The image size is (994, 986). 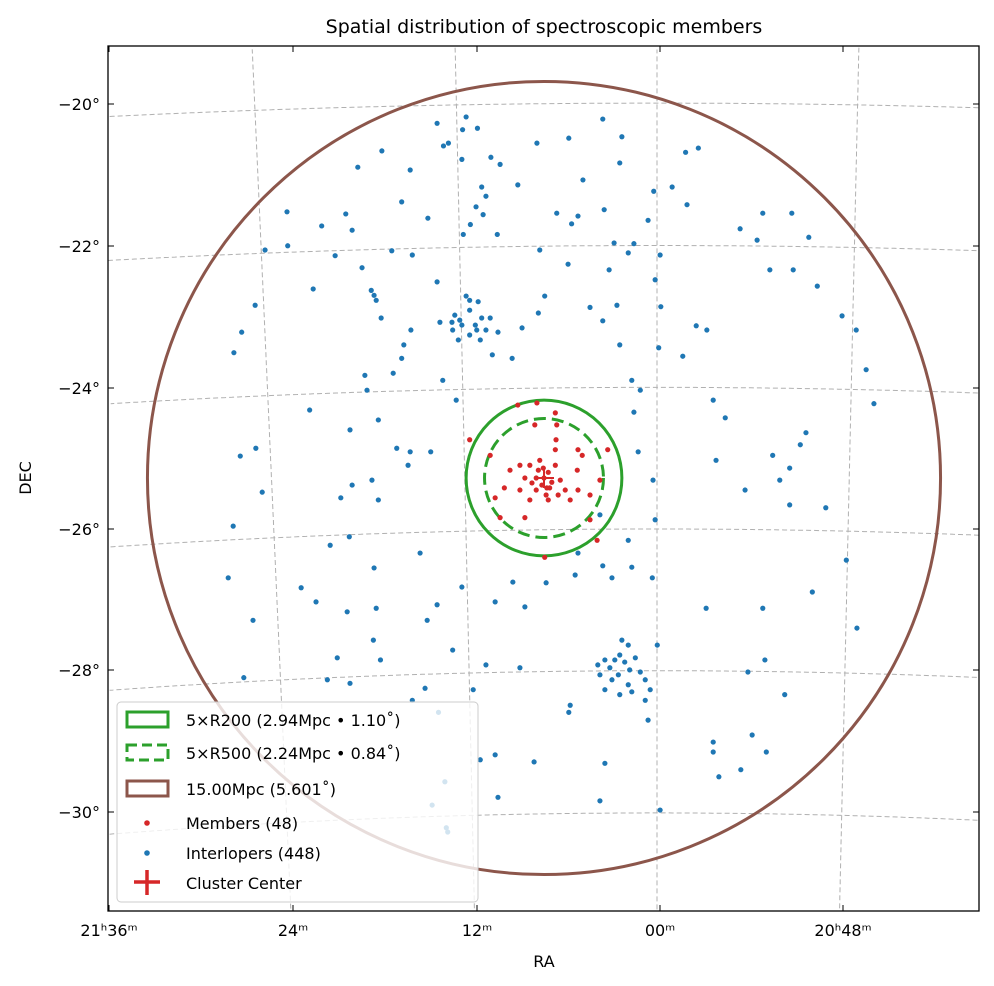 I want to click on legend-label-cluster-center: Cluster Center, so click(x=244, y=883).